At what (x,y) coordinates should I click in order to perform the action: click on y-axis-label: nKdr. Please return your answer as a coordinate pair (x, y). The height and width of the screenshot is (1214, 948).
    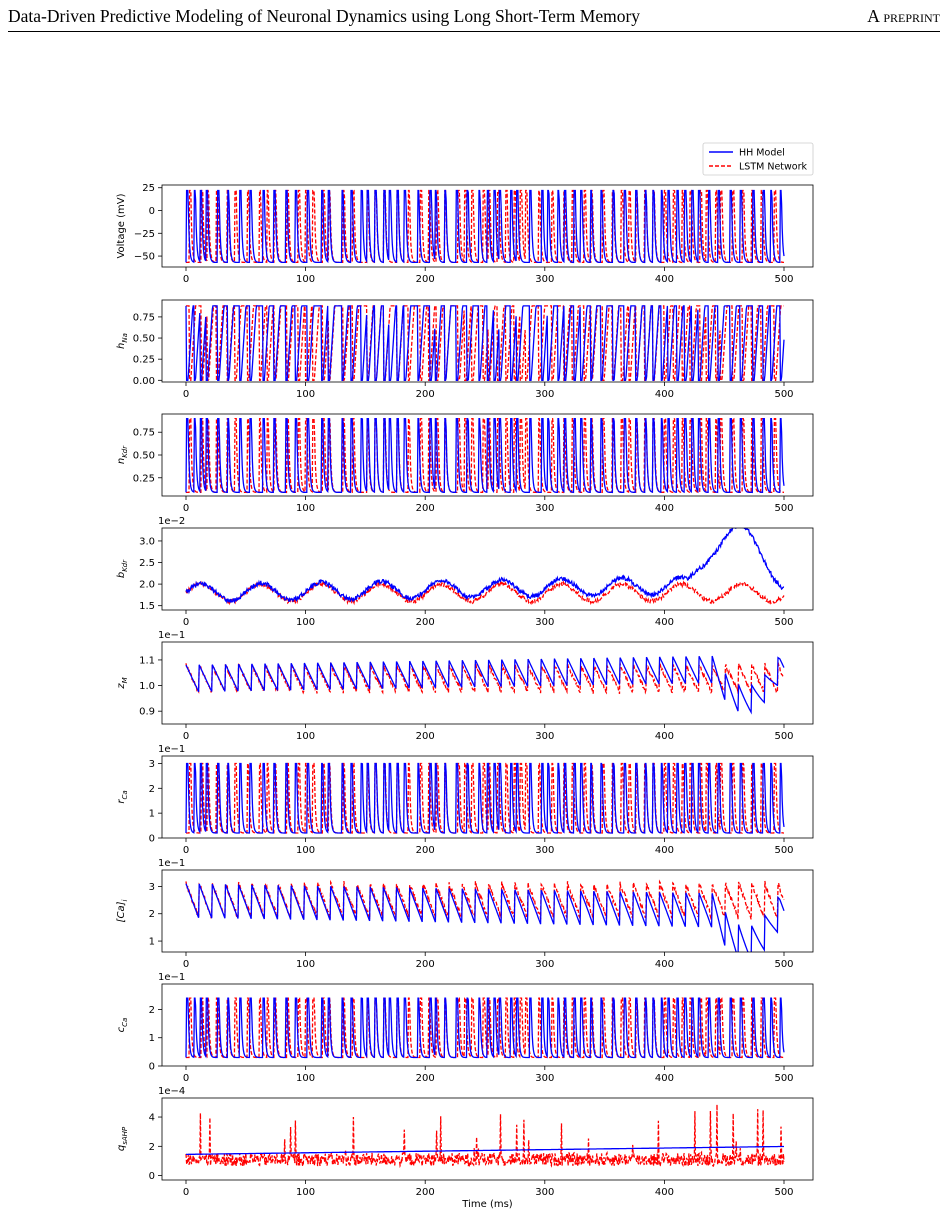
    Looking at the image, I should click on (122, 454).